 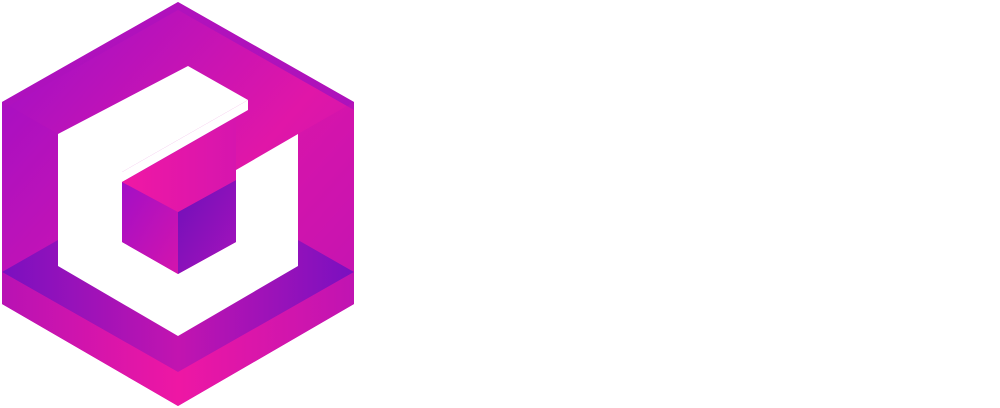 I want to click on inner-cube-top-face, so click(x=179, y=165).